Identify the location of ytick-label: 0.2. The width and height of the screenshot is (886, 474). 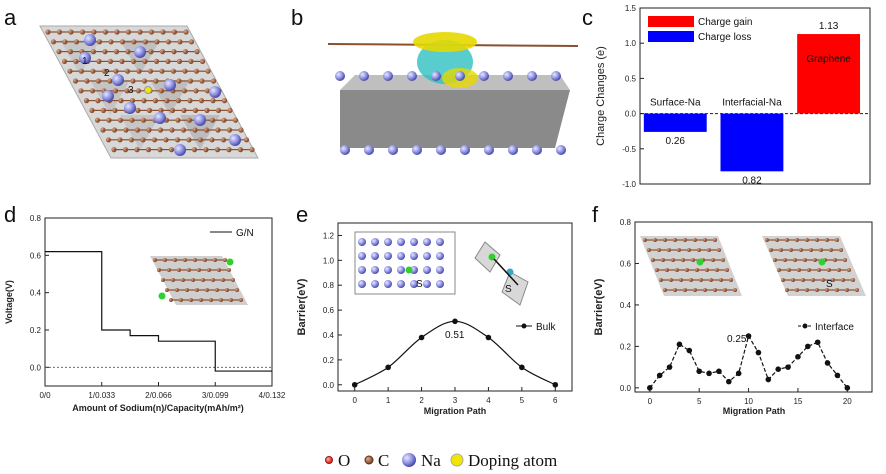
(36, 330).